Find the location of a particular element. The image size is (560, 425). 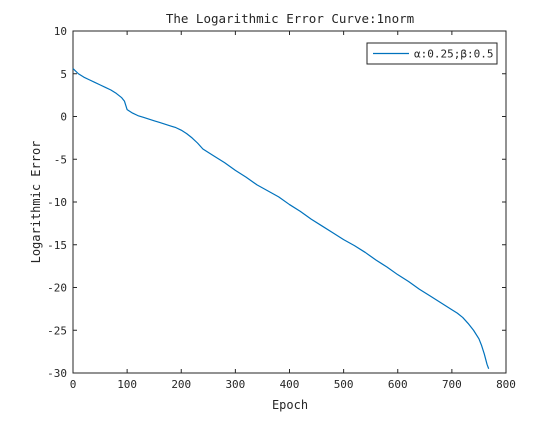

y-tick-label: 10 is located at coordinates (60, 31).